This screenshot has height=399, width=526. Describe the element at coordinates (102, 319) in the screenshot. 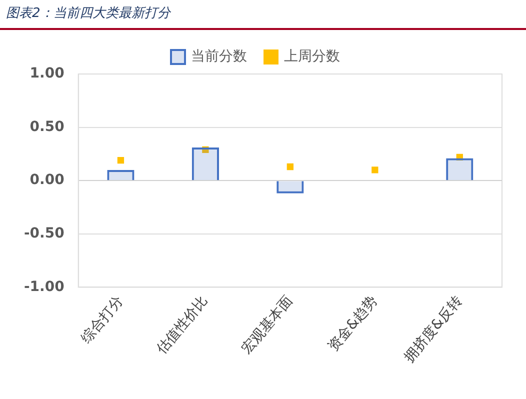

I see `x-tick-label: 综合打分` at that location.